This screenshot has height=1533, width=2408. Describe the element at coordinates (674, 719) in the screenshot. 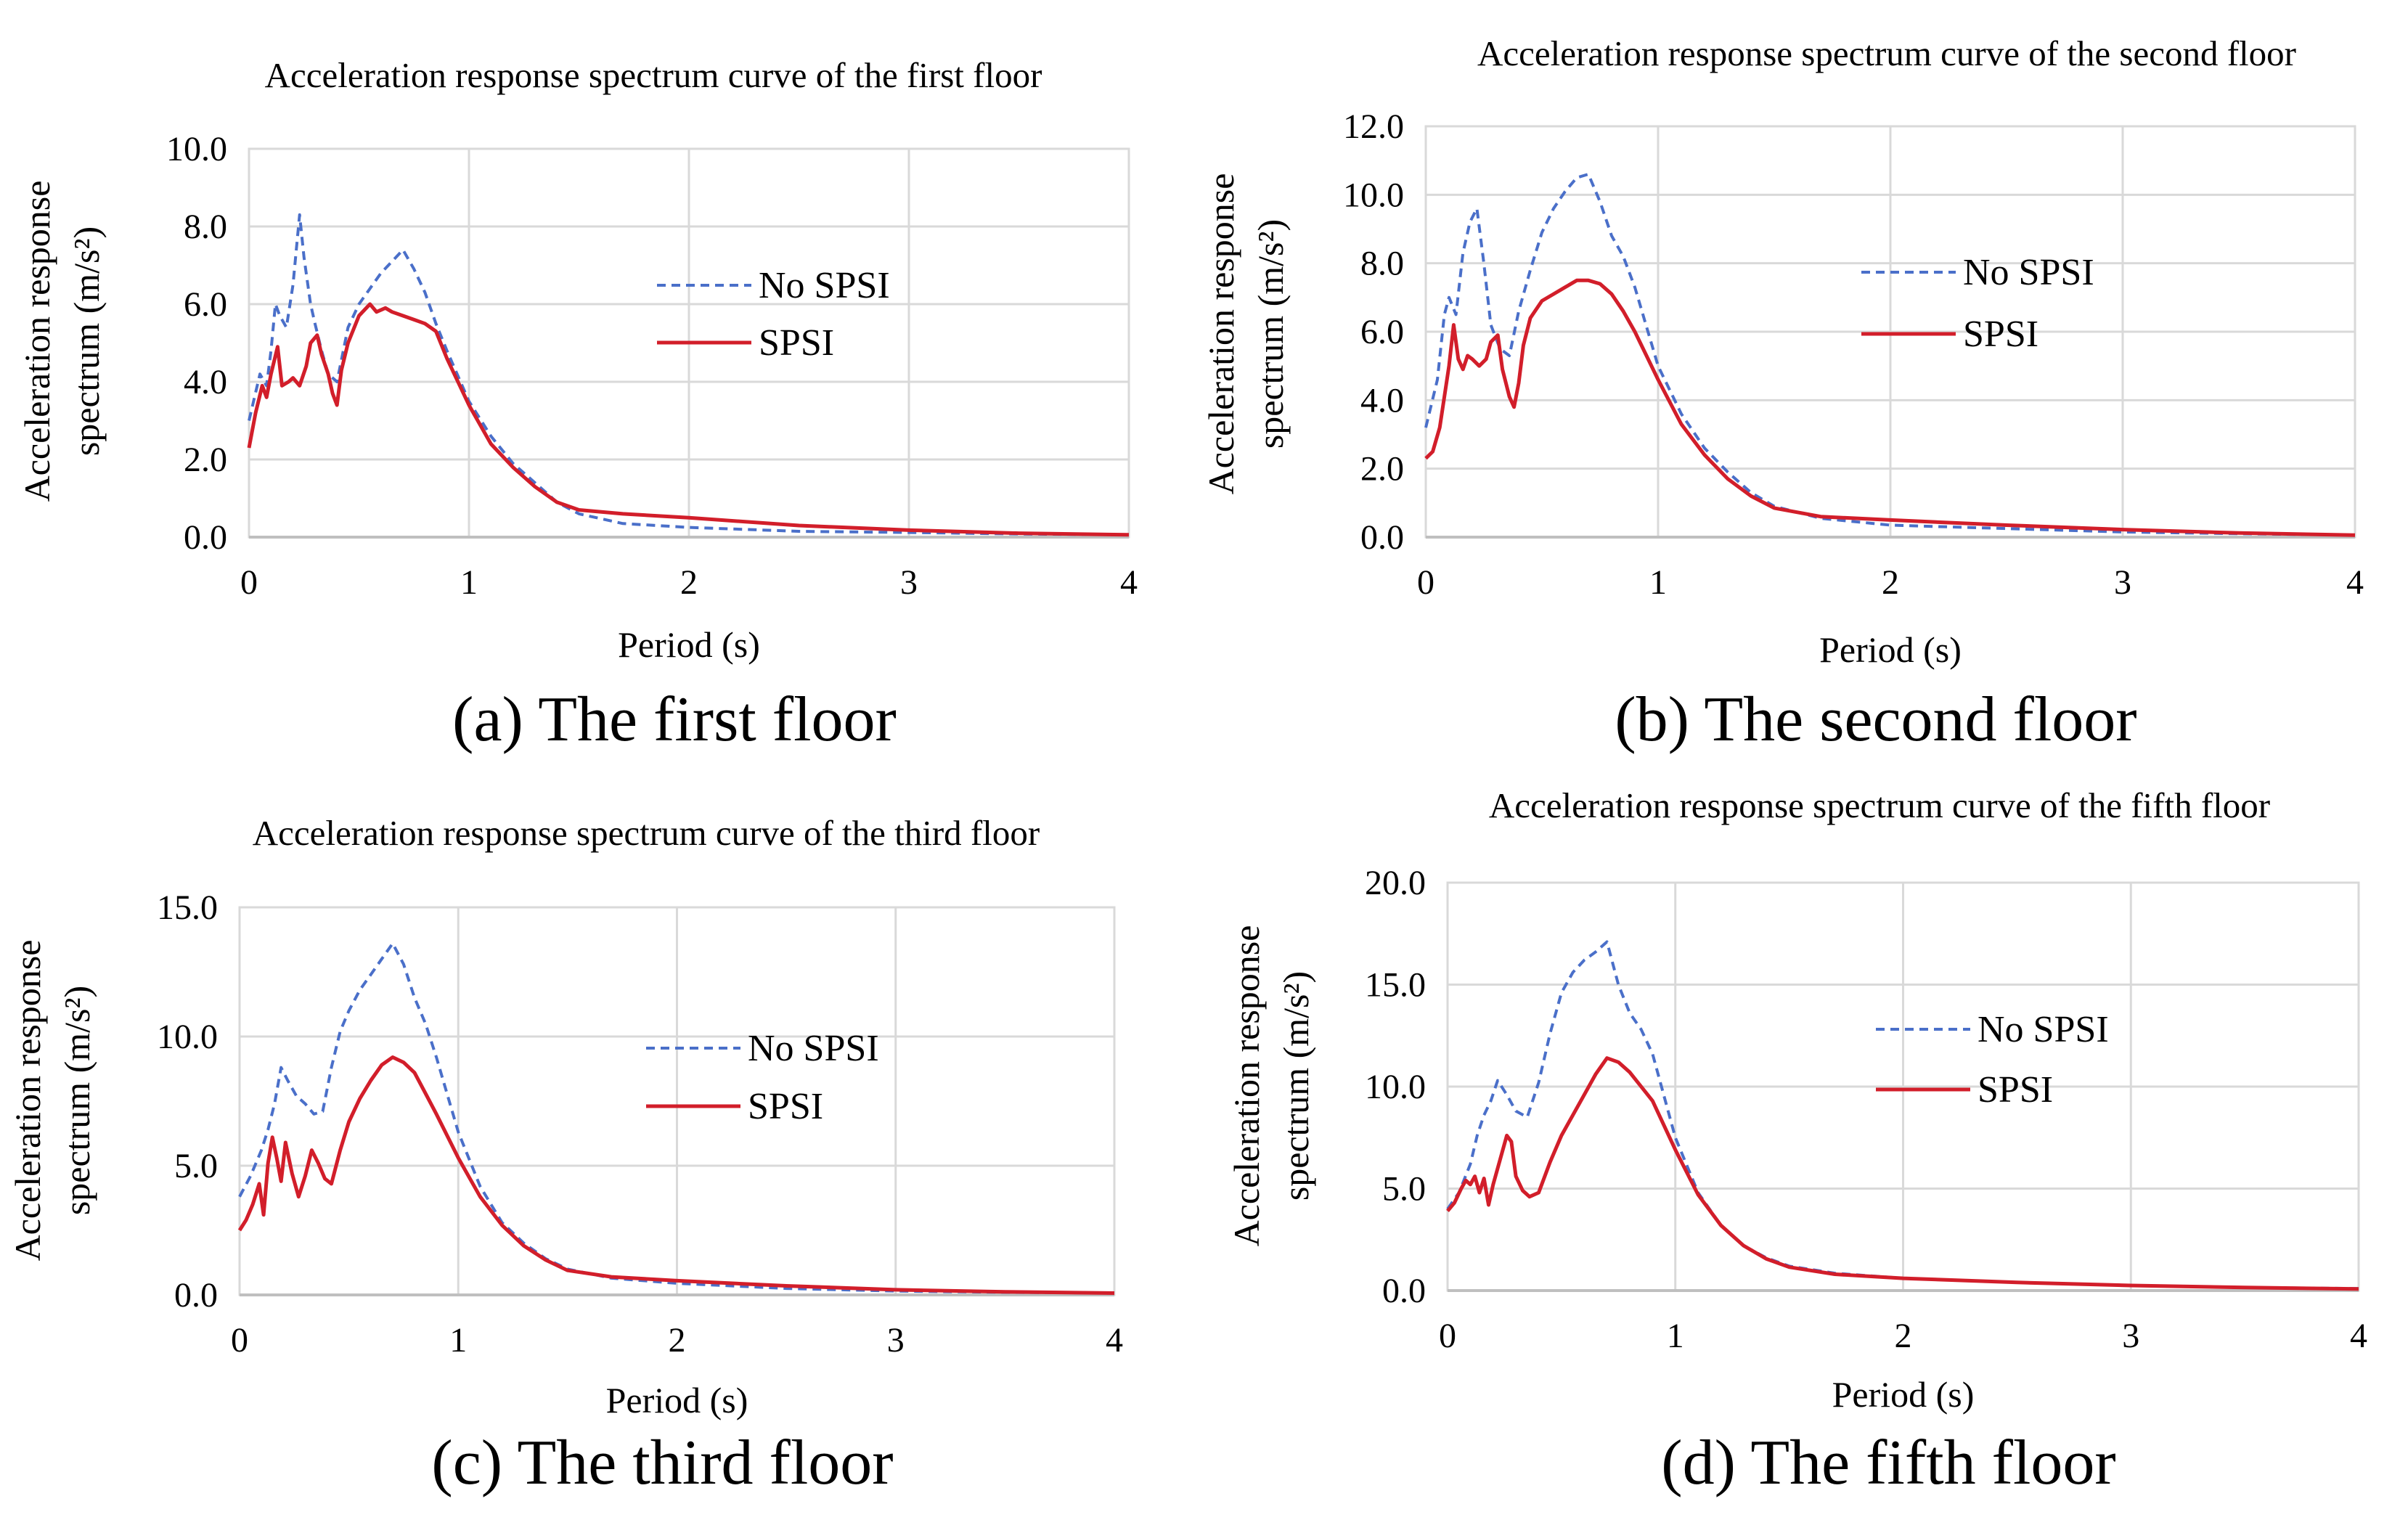

I see `panel-caption: (a) The first floor` at that location.